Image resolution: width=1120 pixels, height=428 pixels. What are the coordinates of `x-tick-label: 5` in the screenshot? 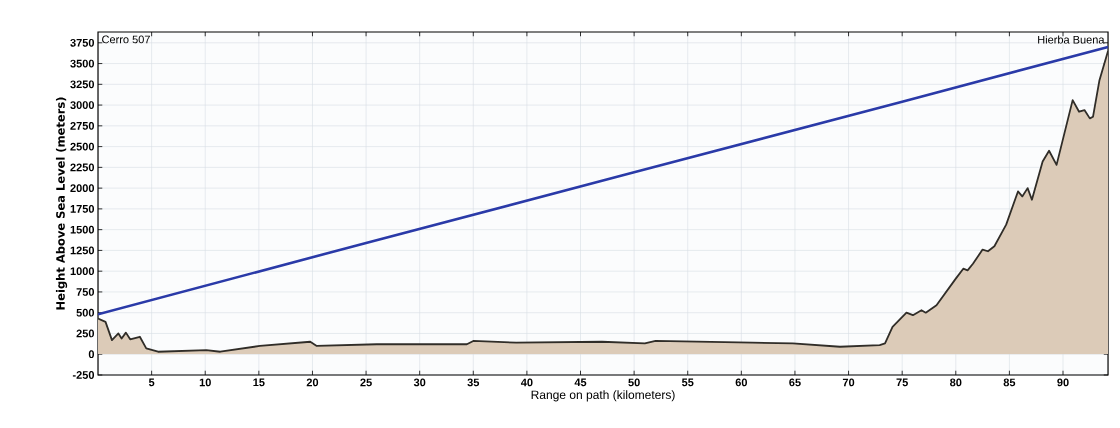 It's located at (151, 382).